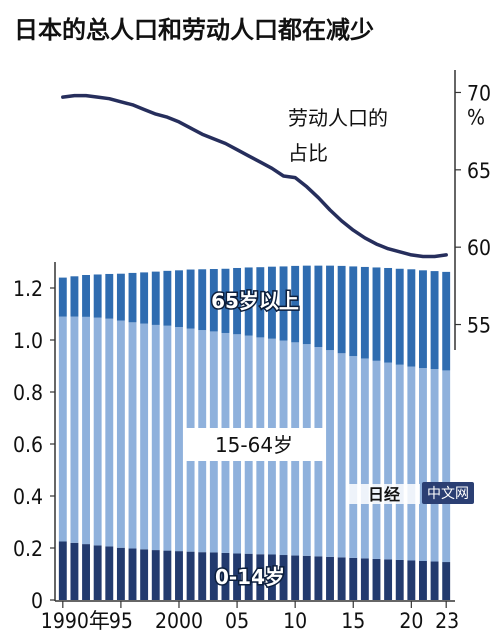 This screenshot has width=500, height=632. What do you see at coordinates (194, 30) in the screenshot?
I see `chart-title: 日本的总人口和劳动人口都在减少` at bounding box center [194, 30].